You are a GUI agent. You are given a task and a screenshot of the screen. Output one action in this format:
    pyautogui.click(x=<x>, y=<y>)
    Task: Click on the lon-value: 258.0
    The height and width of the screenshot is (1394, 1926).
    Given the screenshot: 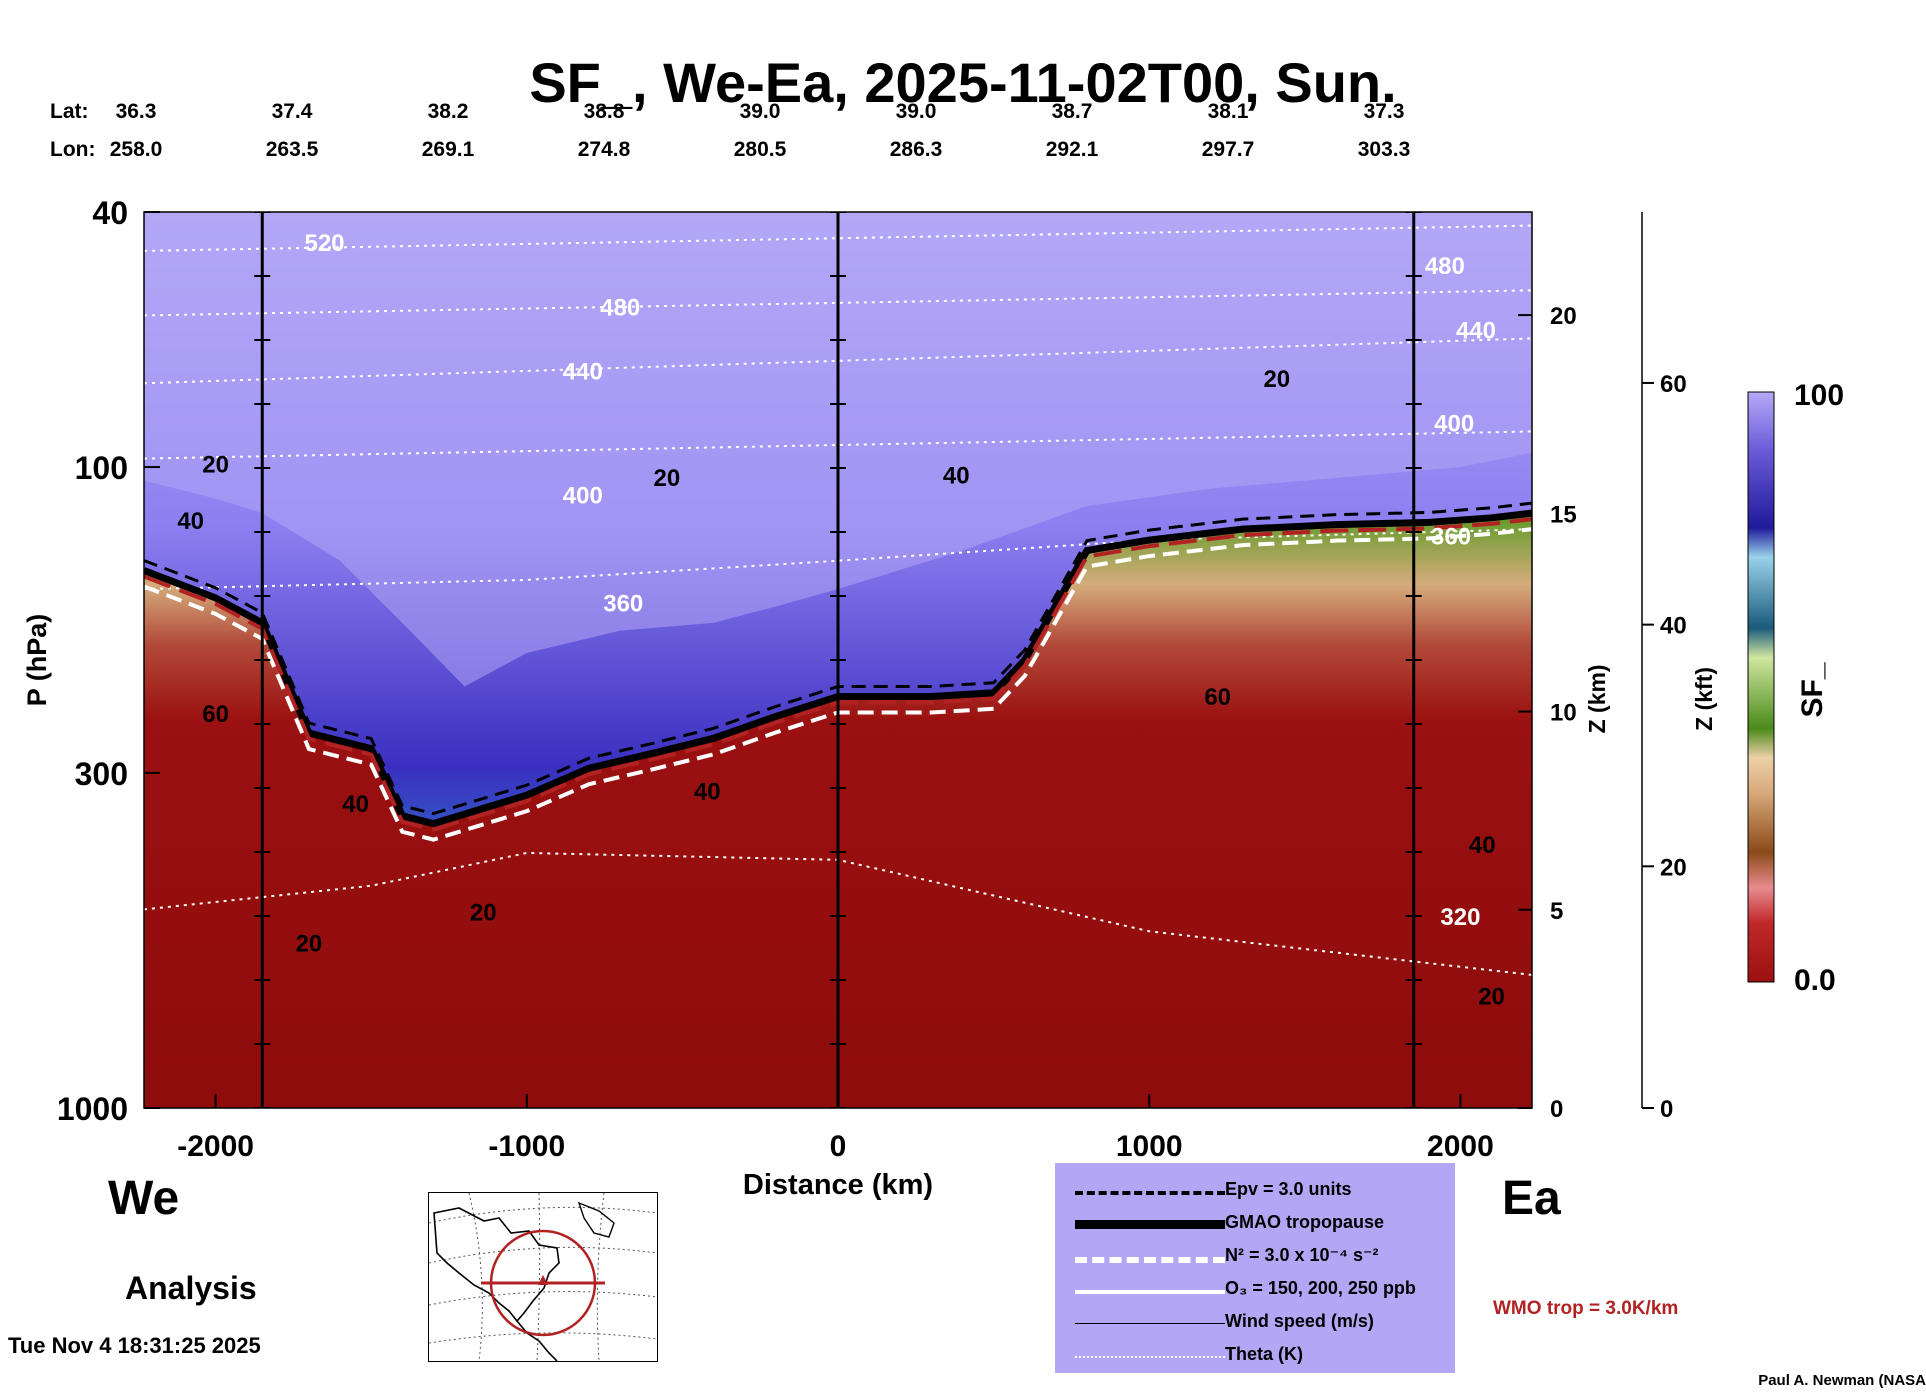 What is the action you would take?
    pyautogui.click(x=136, y=149)
    